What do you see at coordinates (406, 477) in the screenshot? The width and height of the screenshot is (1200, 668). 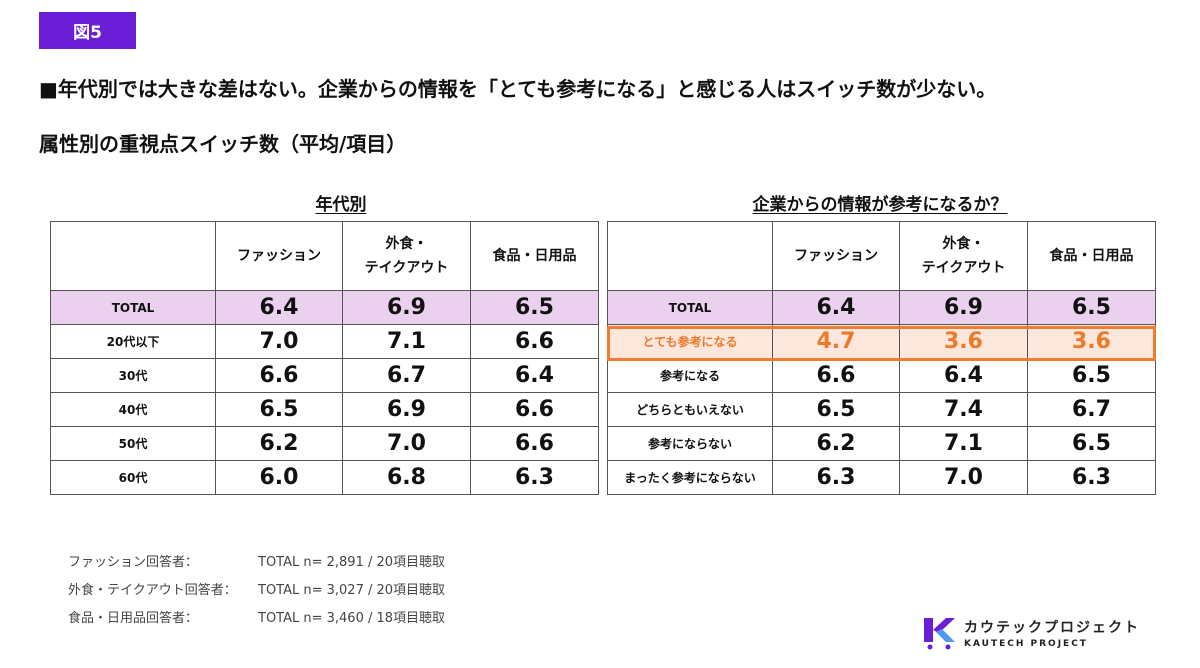 I see `value-cell: 6.8` at bounding box center [406, 477].